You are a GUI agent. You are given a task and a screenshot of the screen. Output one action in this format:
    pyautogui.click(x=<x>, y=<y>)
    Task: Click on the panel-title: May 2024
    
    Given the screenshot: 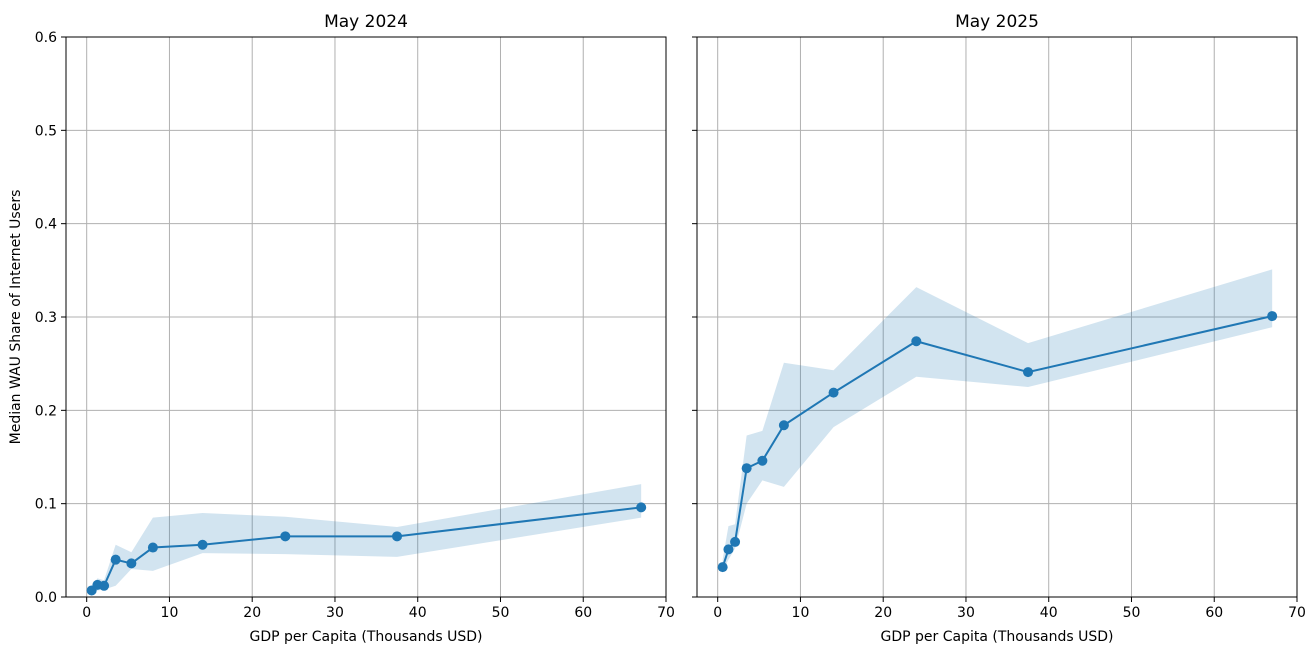 What is the action you would take?
    pyautogui.click(x=366, y=22)
    